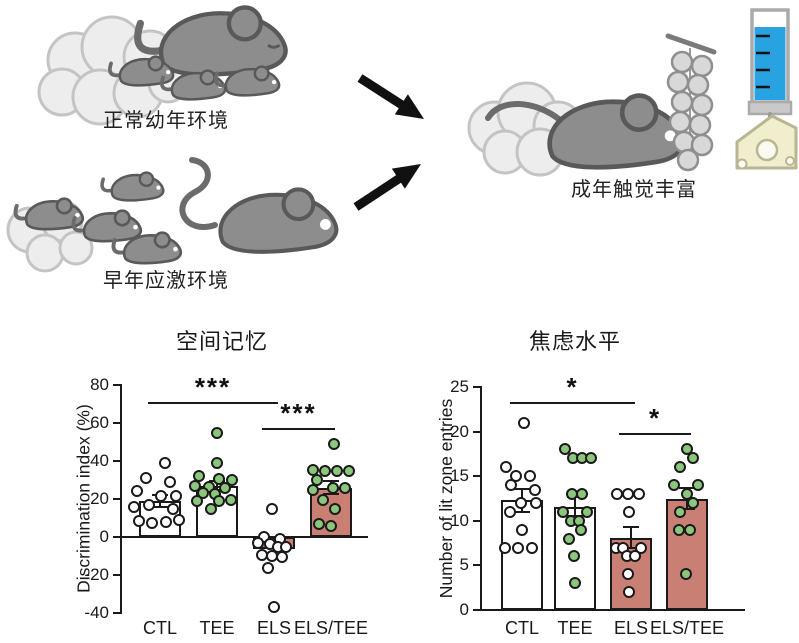 The height and width of the screenshot is (643, 799). I want to click on stress-env-illustration, so click(172, 215).